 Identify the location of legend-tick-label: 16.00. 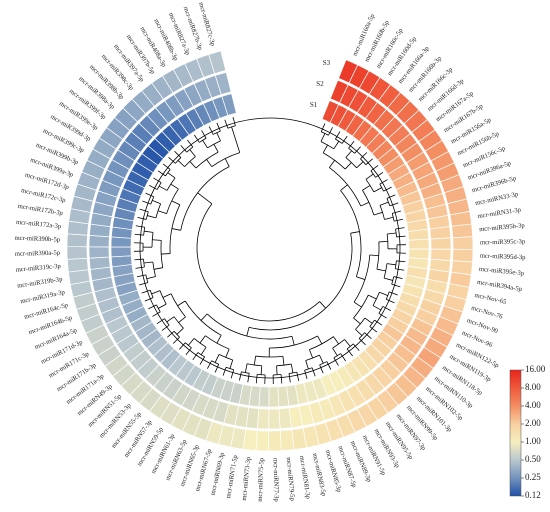
(535, 369).